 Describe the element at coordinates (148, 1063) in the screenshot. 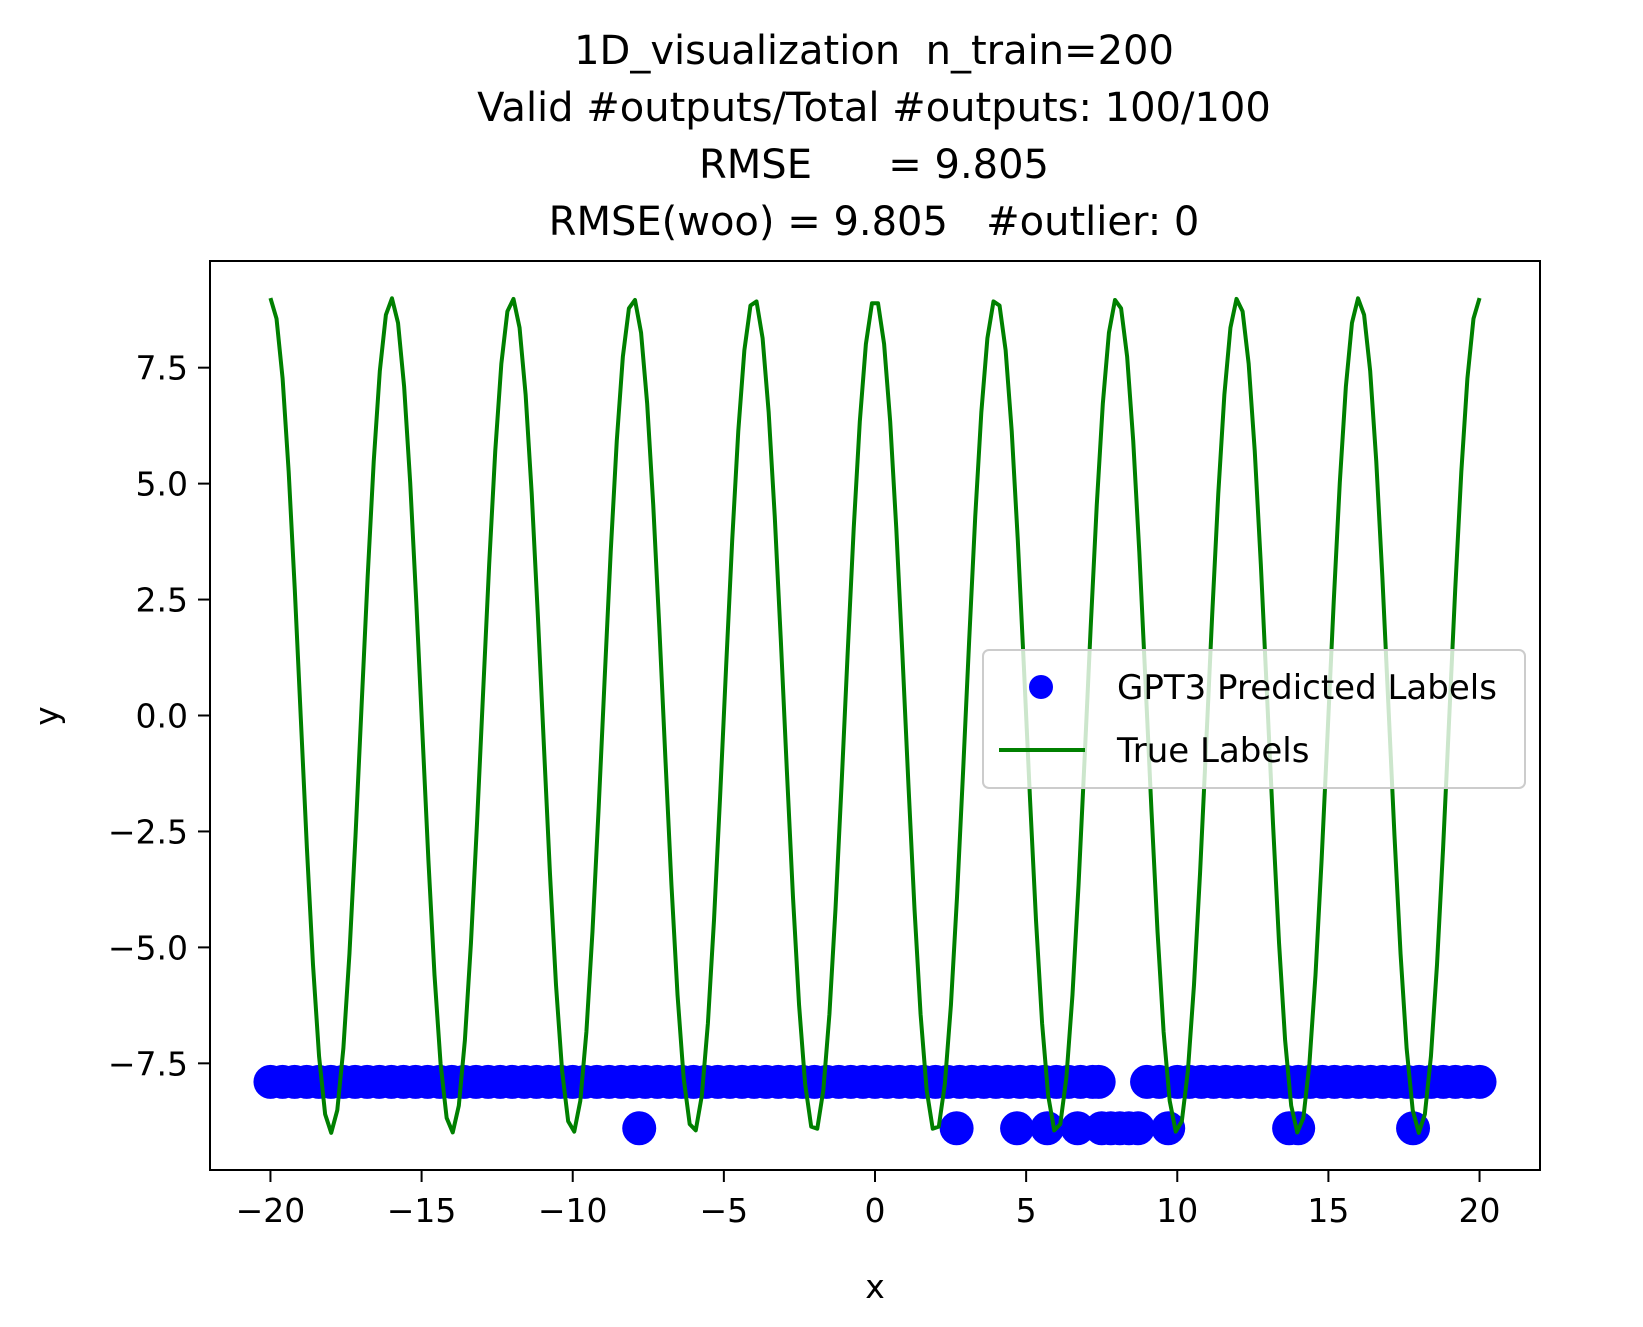

I see `y-tick-label: −7.5` at that location.